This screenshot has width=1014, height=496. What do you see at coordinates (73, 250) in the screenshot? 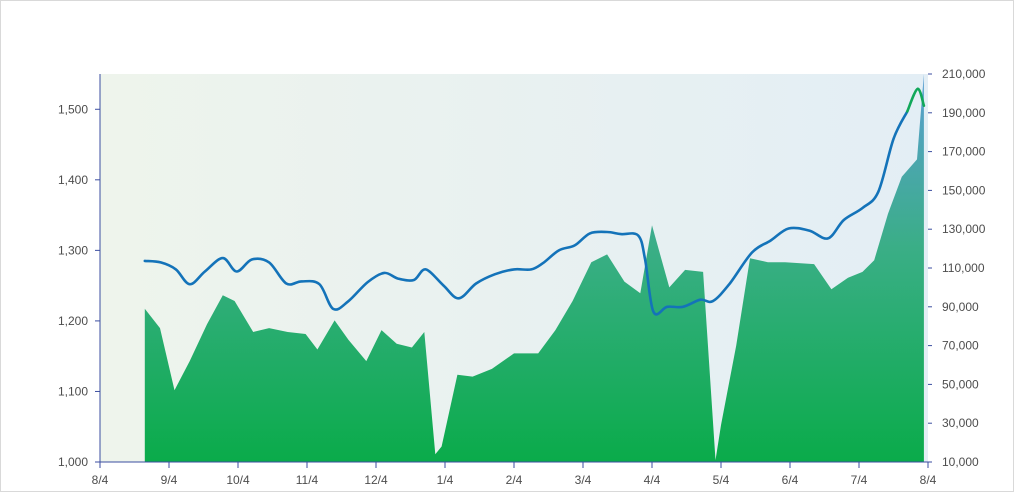
I see `left-tick-label: 1,300` at bounding box center [73, 250].